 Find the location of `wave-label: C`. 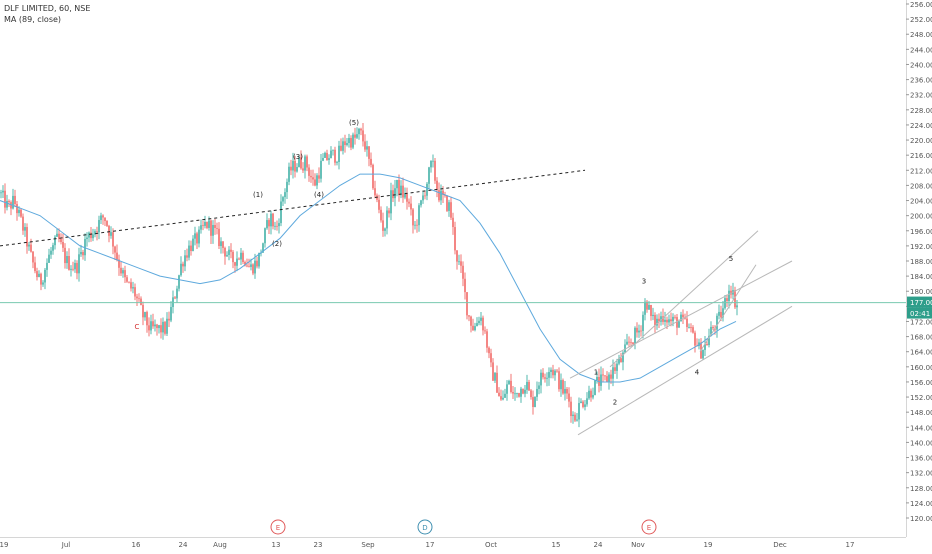

wave-label: C is located at coordinates (137, 327).